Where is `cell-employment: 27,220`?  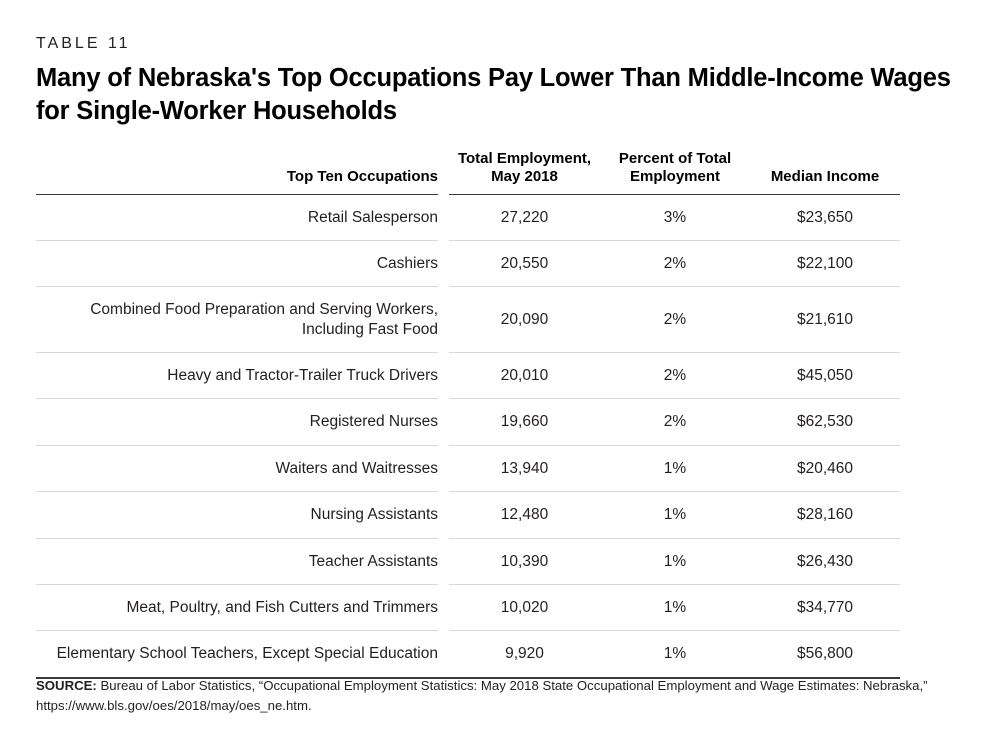
cell-employment: 27,220 is located at coordinates (524, 217).